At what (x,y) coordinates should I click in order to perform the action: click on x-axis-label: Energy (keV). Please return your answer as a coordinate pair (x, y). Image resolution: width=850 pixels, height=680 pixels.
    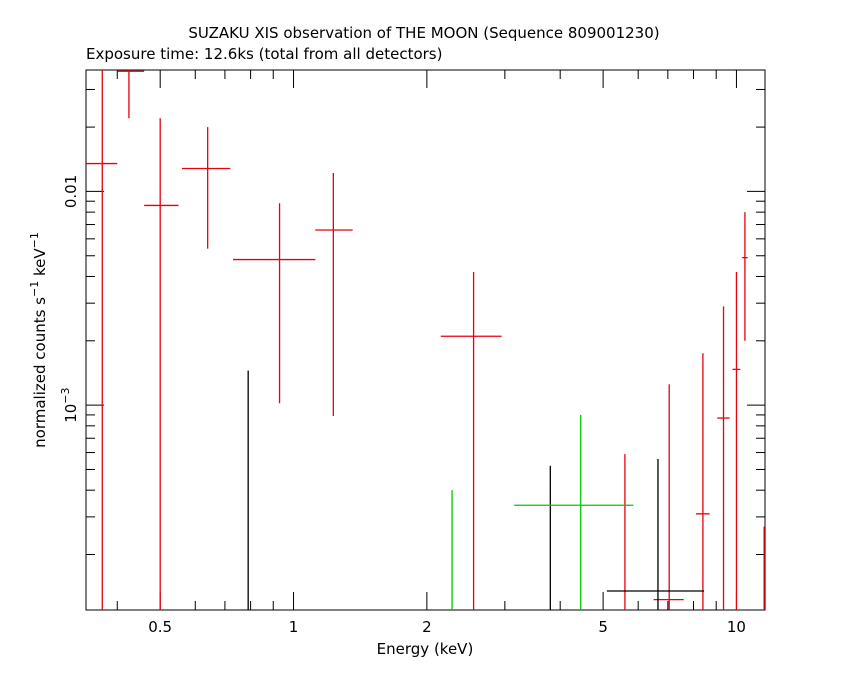
    Looking at the image, I should click on (425, 649).